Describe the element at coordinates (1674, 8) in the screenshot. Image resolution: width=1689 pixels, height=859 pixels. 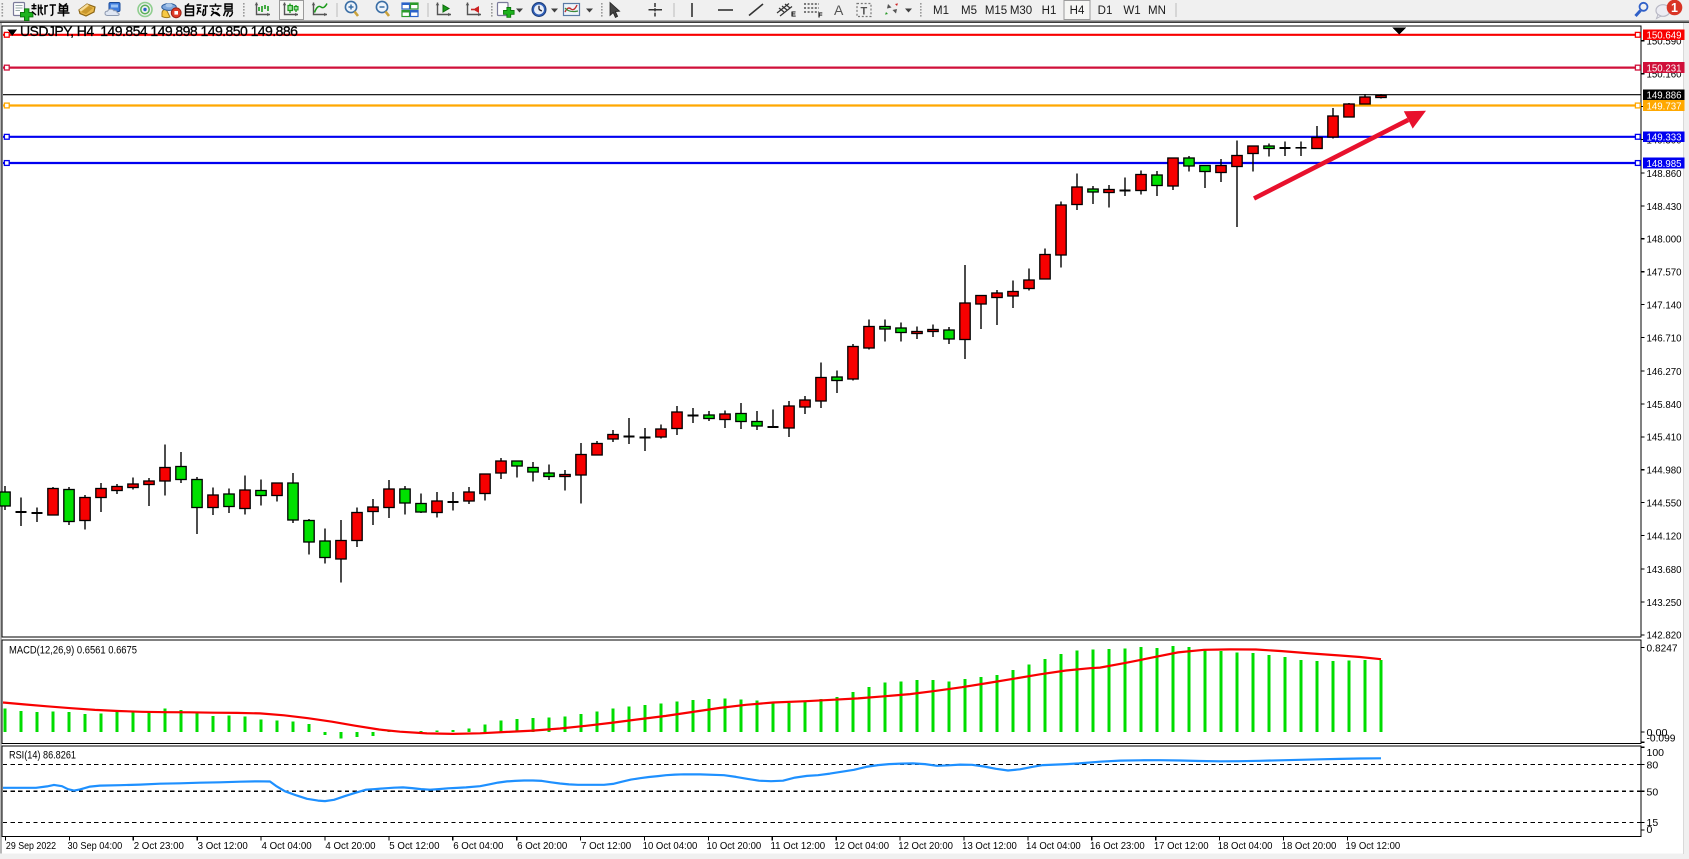
I see `svg-text: 1` at that location.